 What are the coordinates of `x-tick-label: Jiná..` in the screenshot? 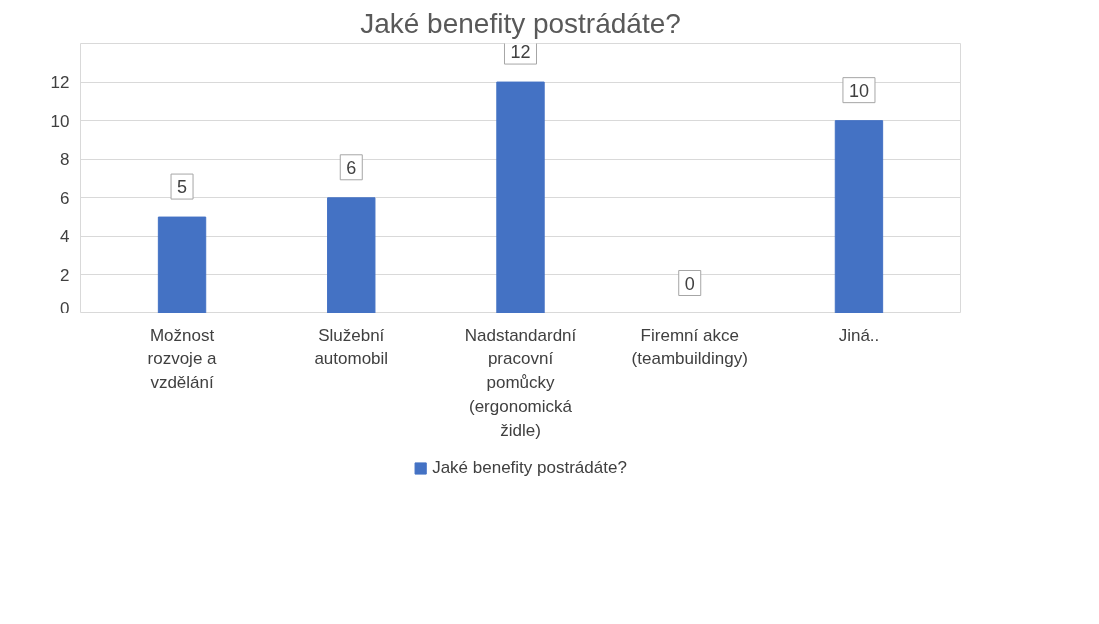 It's located at (859, 335).